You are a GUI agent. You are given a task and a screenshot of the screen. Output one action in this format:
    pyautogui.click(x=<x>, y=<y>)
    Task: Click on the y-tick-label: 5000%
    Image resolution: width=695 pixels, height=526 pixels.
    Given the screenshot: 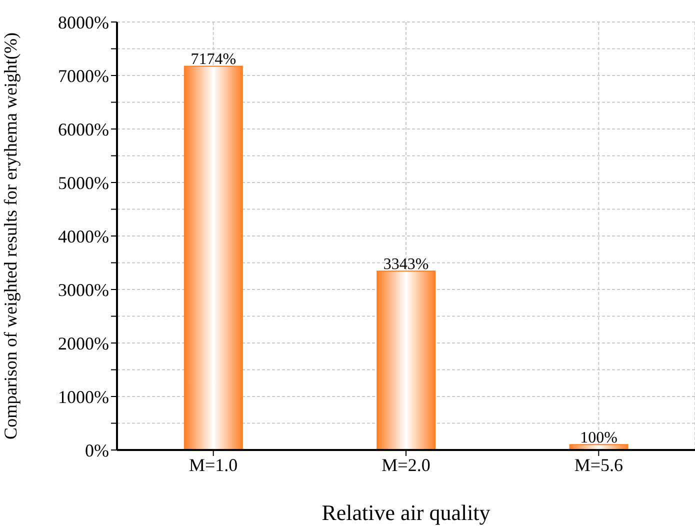 What is the action you would take?
    pyautogui.click(x=83, y=182)
    